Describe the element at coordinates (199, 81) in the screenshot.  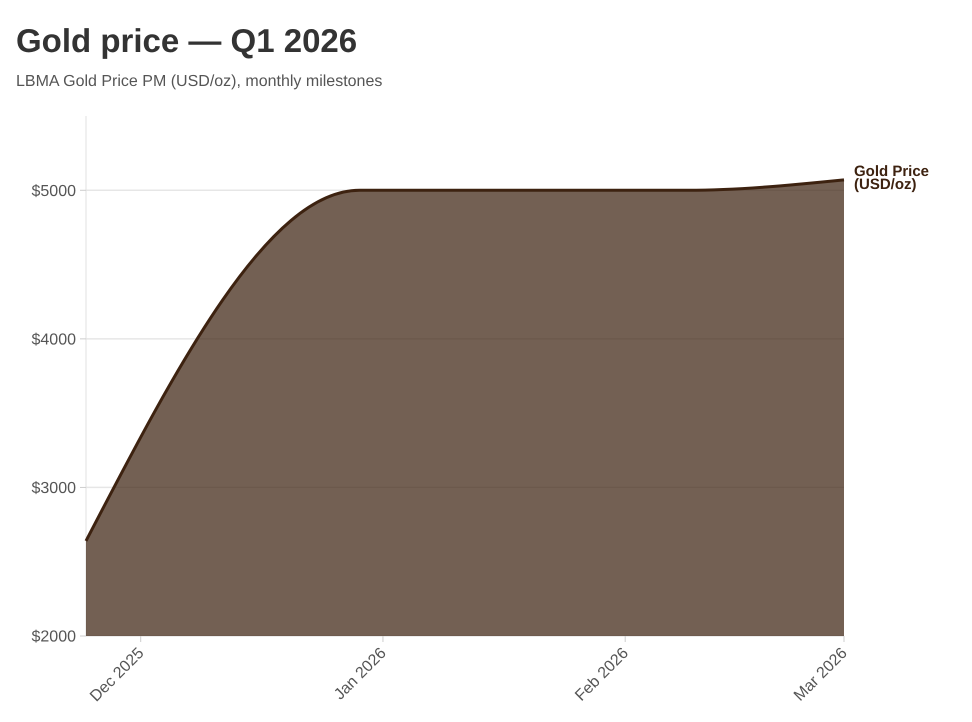
I see `chart-subtitle: LBMA Gold Price PM (USD/oz), monthly milestones` at that location.